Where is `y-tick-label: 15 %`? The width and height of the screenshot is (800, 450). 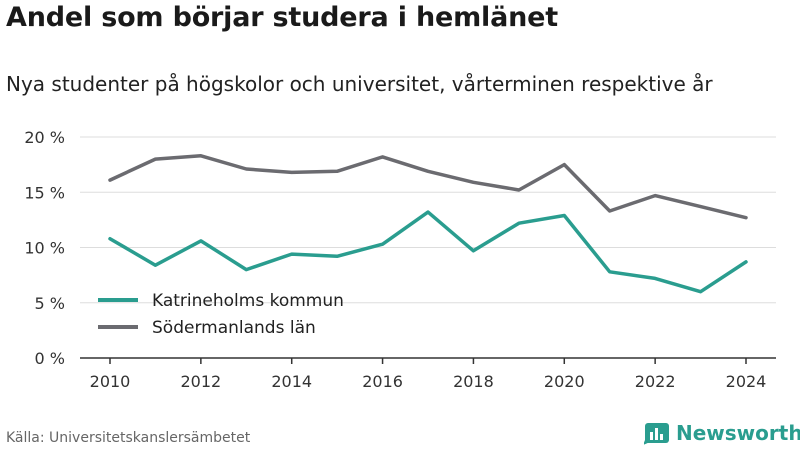
y-tick-label: 15 % is located at coordinates (44, 192).